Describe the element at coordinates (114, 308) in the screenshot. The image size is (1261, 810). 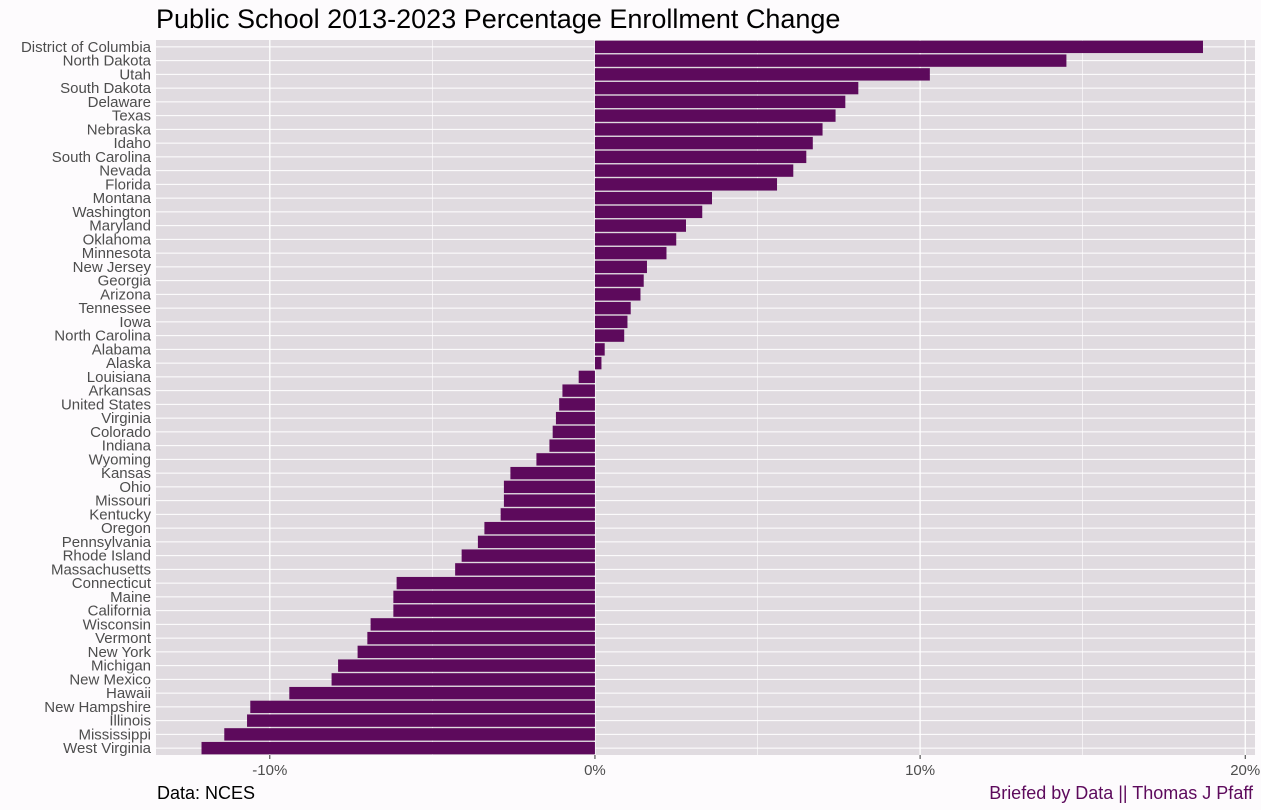
I see `y-tick-label: Tennessee` at that location.